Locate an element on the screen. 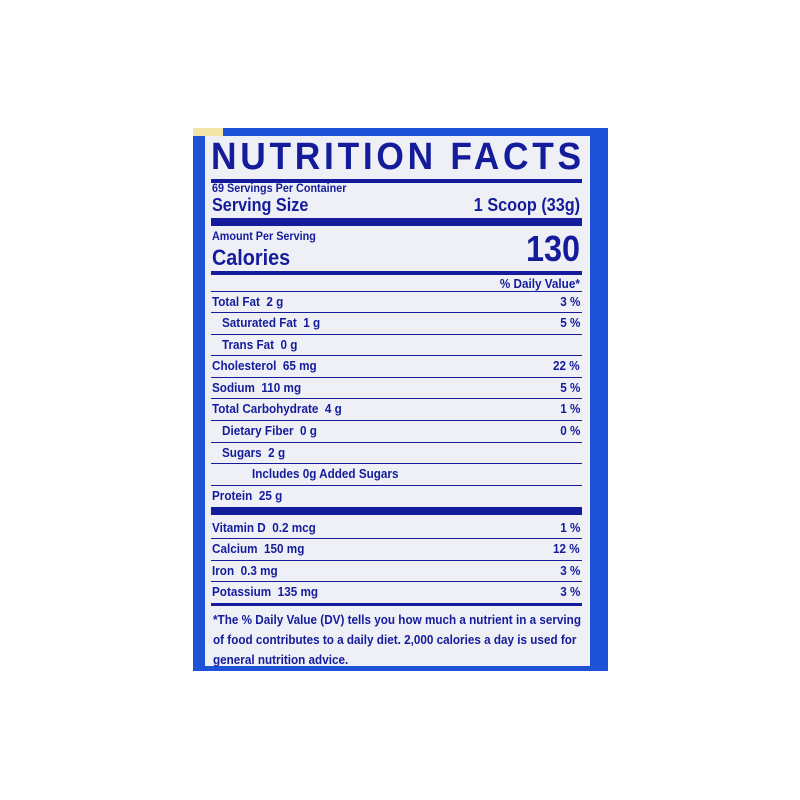 This screenshot has height=800, width=800. nutrient-row: Protein 25 g is located at coordinates (247, 495).